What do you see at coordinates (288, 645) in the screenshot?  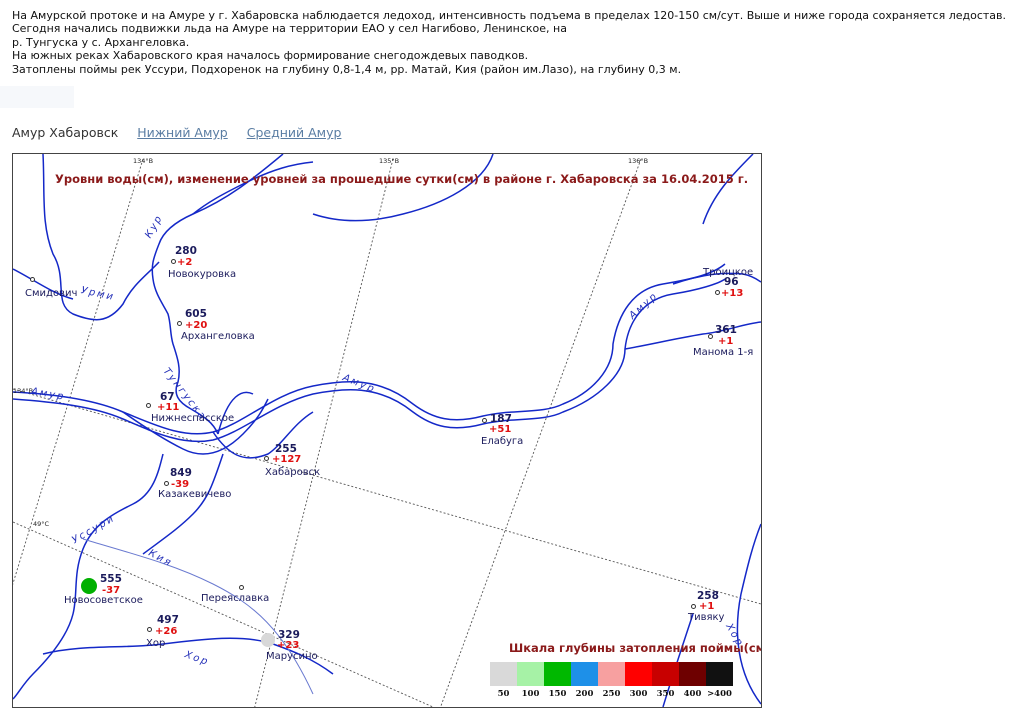 I see `station-change: +23` at bounding box center [288, 645].